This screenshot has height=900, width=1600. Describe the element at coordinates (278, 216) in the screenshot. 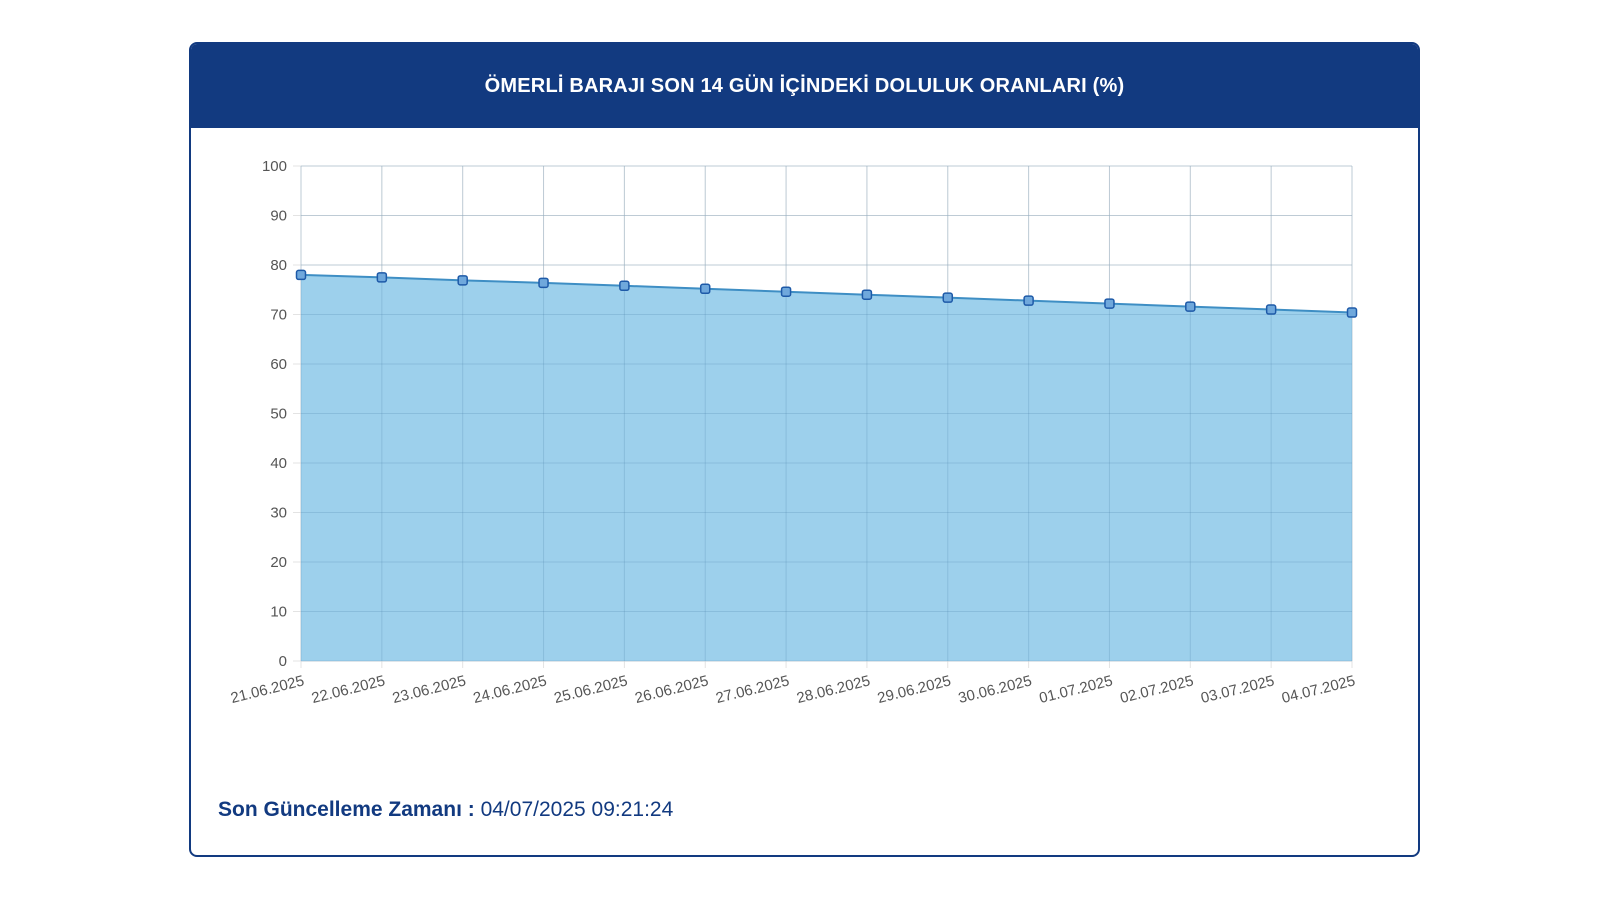

I see `y-tick-label: 90` at that location.